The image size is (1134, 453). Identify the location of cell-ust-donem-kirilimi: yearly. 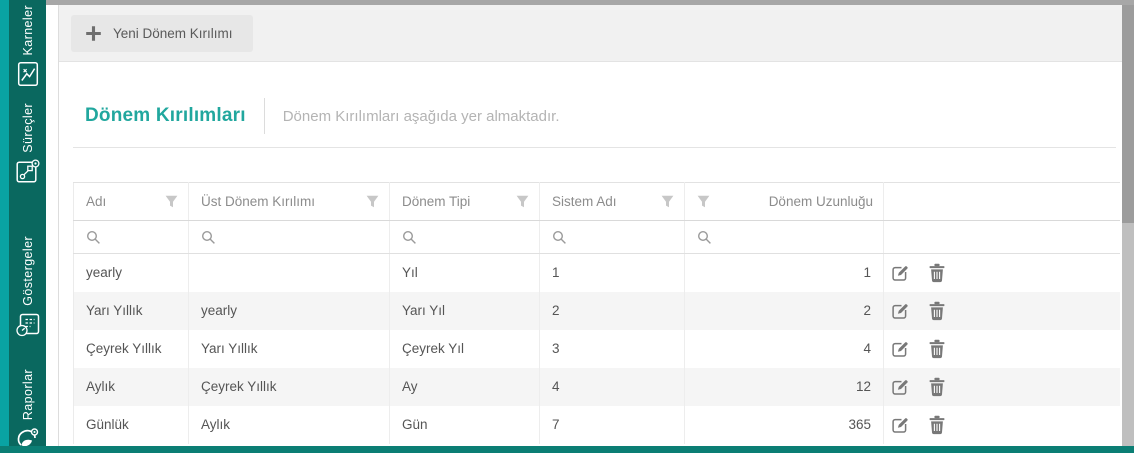
(289, 310).